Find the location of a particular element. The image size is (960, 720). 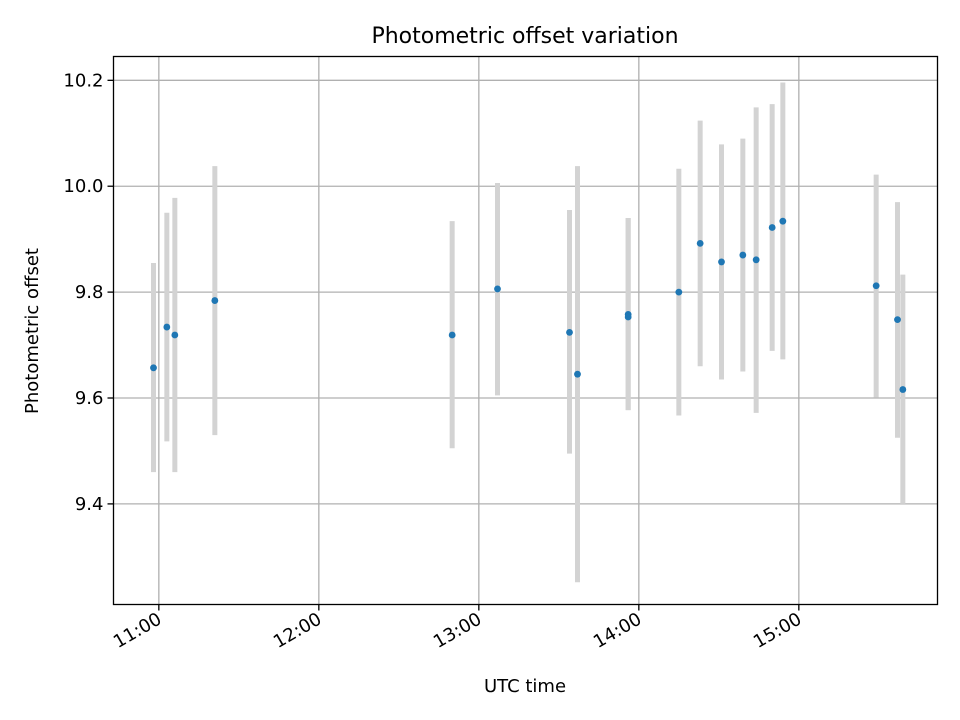

y-tick-label: 10.0 is located at coordinates (83, 186).